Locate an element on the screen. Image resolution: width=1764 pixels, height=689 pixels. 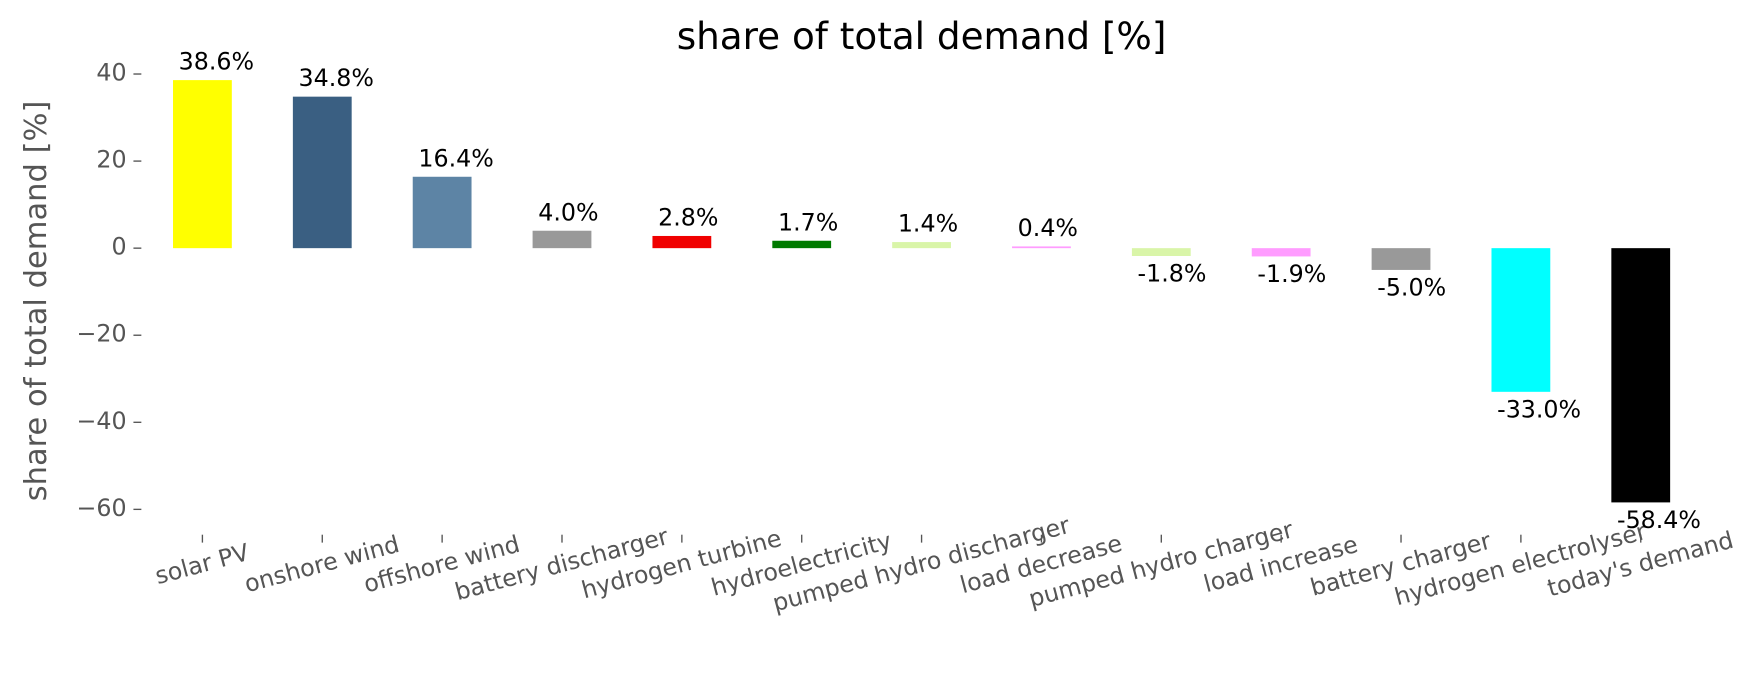
value-label: -5.0% is located at coordinates (1411, 288).